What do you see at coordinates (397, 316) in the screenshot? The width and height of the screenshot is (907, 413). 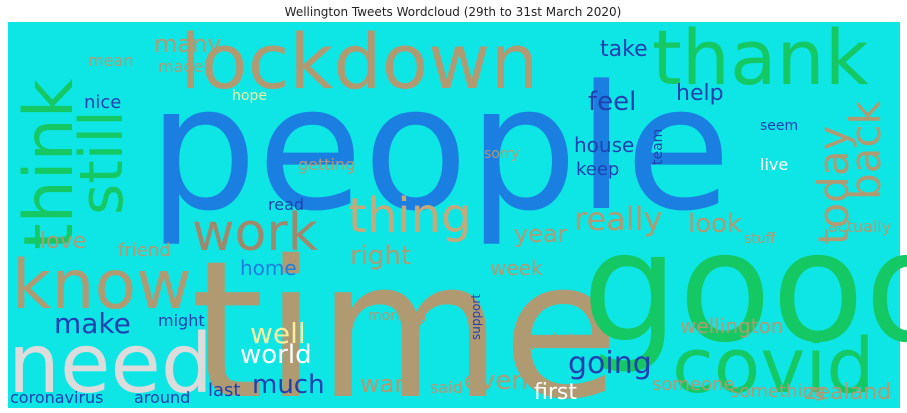 I see `word: morning` at bounding box center [397, 316].